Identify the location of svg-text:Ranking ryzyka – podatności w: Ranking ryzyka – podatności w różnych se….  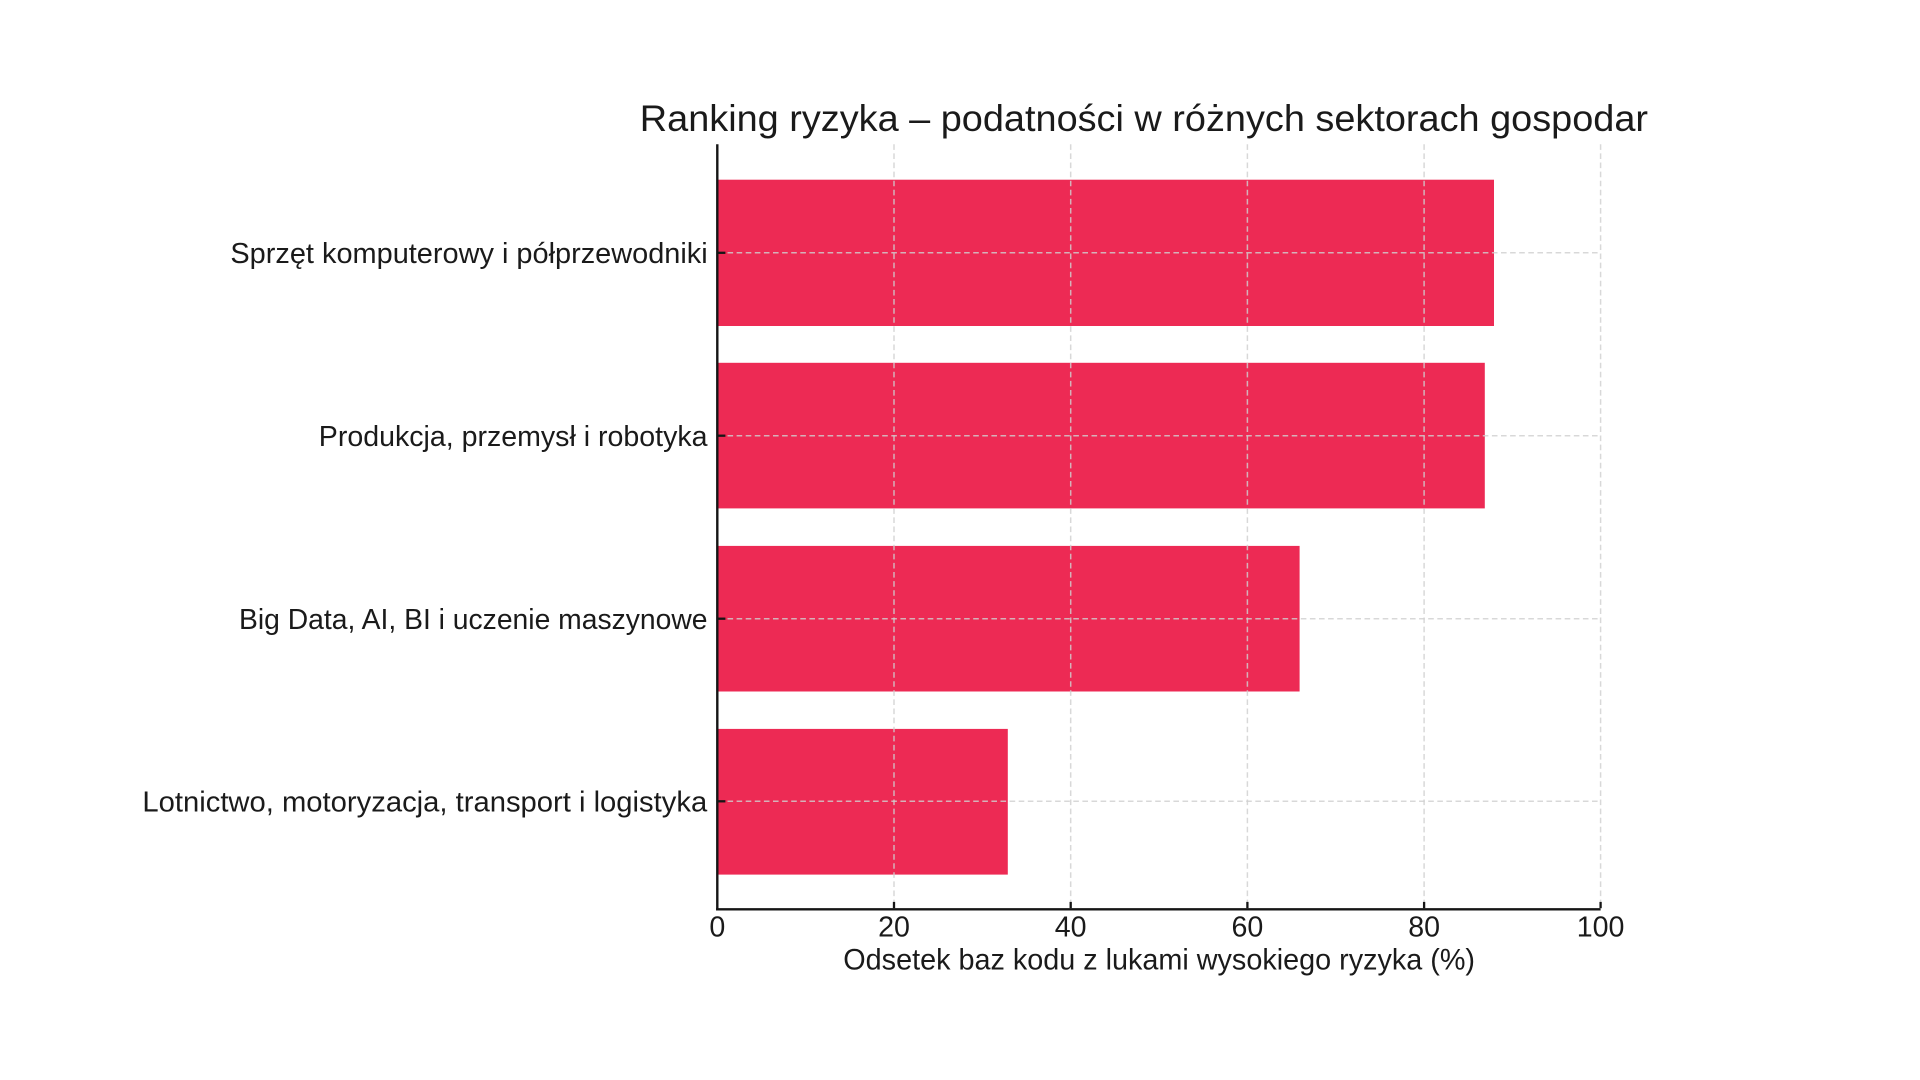
(1144, 118).